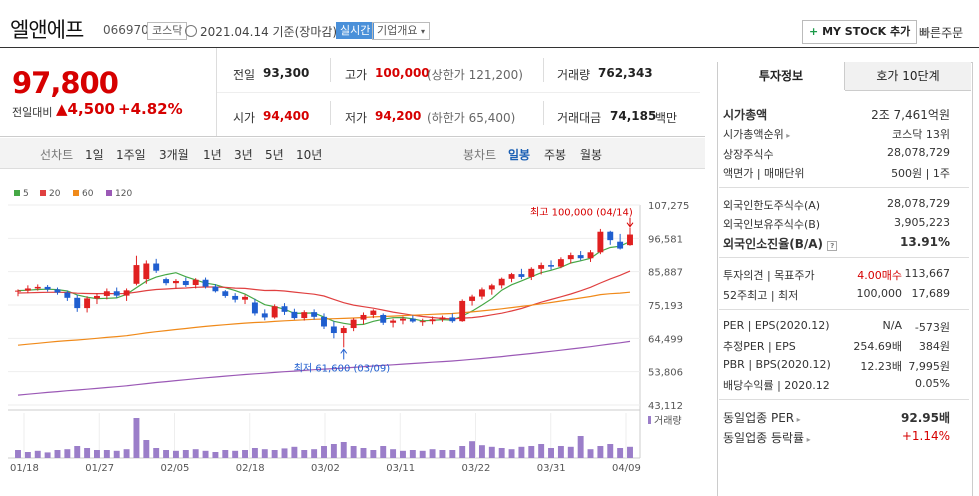  What do you see at coordinates (261, 31) in the screenshot?
I see `quote-date: 2021.04.14 기준(장마감)` at bounding box center [261, 31].